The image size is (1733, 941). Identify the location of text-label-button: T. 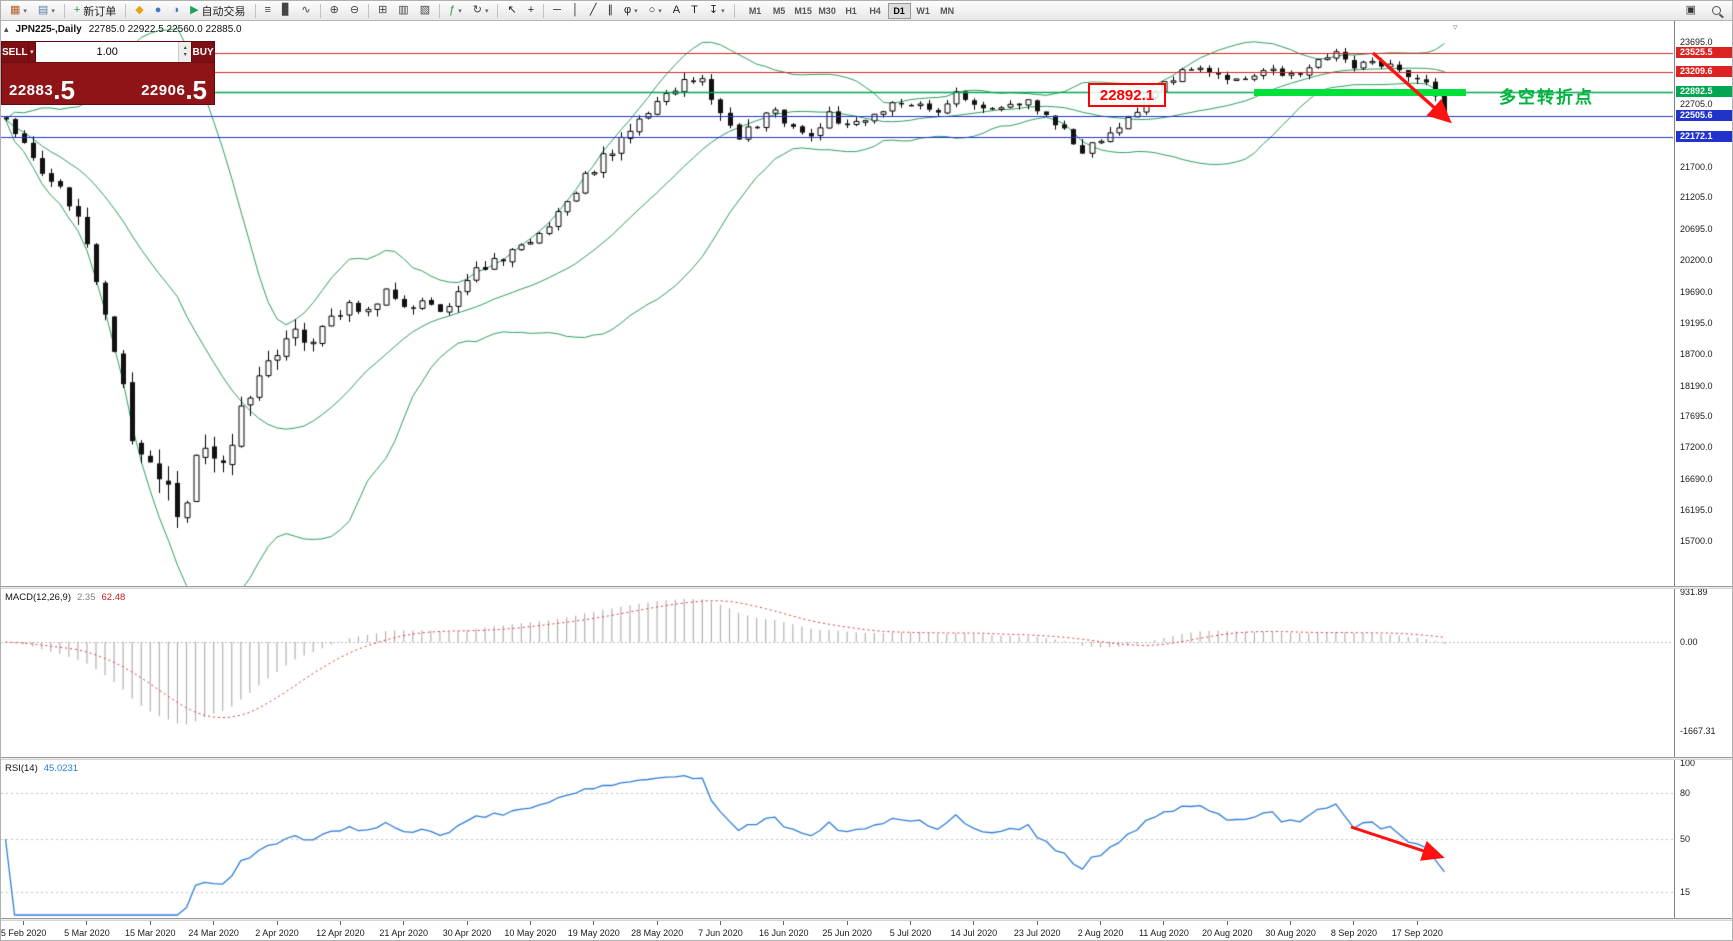
(694, 11).